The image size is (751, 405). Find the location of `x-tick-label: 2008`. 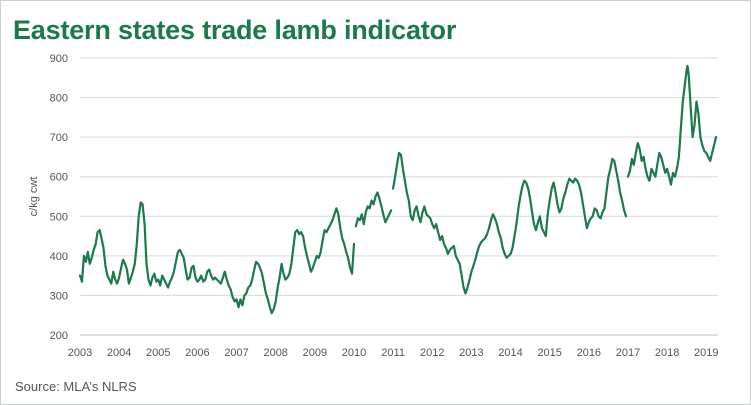

x-tick-label: 2008 is located at coordinates (275, 353).